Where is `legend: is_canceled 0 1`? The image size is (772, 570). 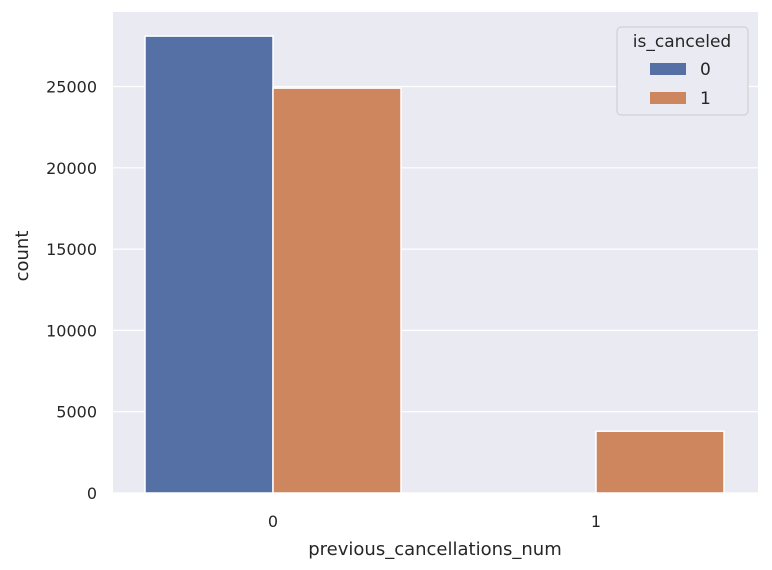
legend: is_canceled 0 1 is located at coordinates (682, 71).